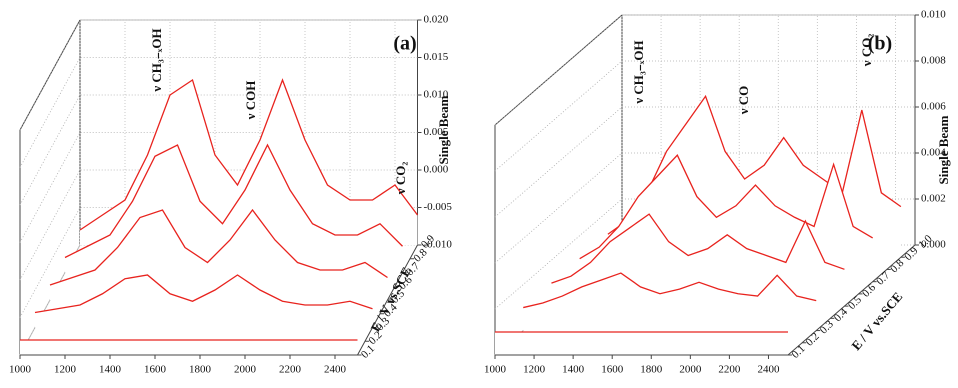  I want to click on z-tick-label: 0.9, so click(911, 254).